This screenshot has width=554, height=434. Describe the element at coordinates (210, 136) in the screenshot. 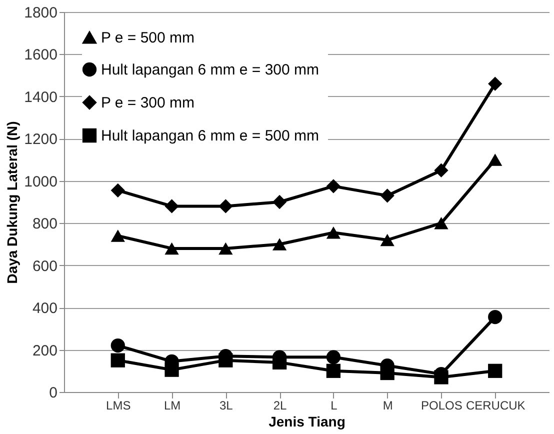

I see `legend-label: Hult lapangan 6 mm e = 500 mm` at that location.